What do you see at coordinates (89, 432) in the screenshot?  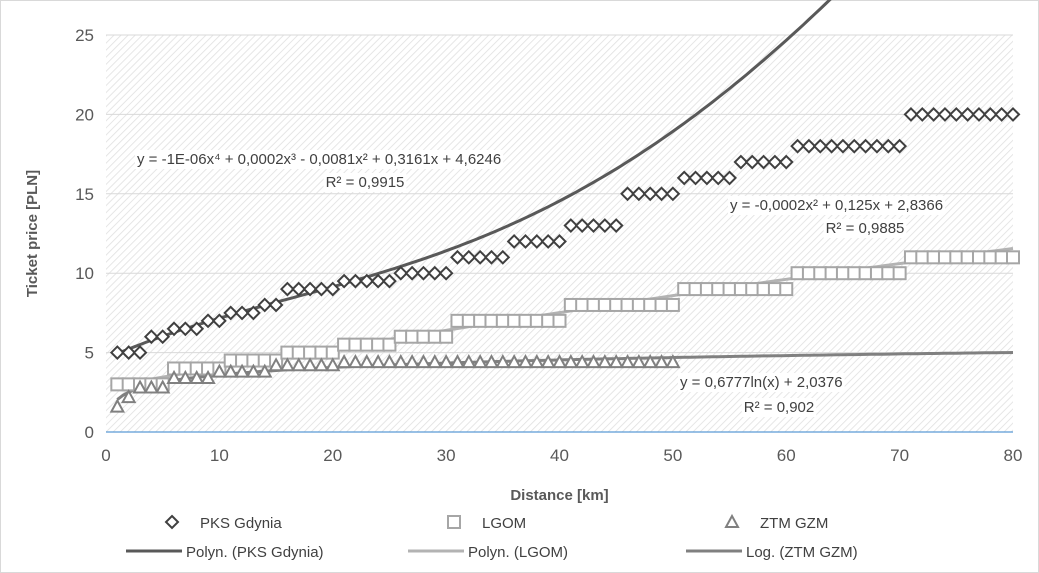 I see `y-tick-label: 0` at bounding box center [89, 432].